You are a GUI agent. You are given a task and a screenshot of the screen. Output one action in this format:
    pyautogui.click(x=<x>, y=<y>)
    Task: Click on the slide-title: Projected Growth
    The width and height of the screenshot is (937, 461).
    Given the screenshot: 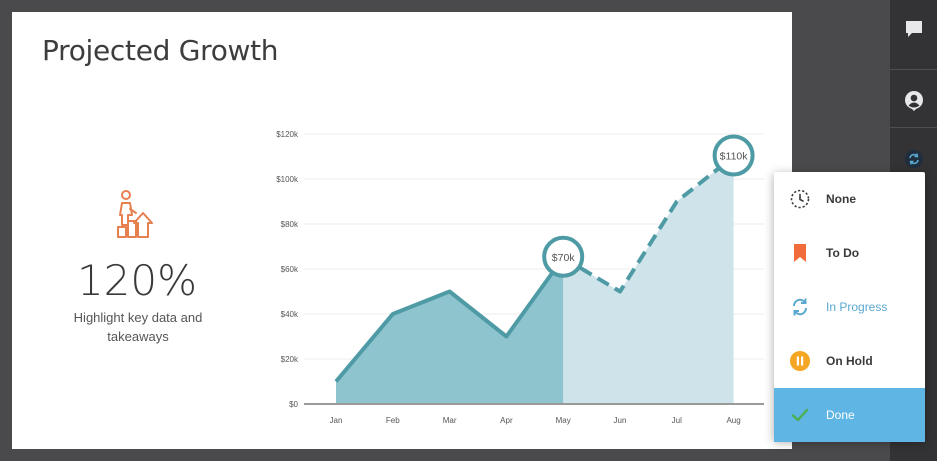 What is the action you would take?
    pyautogui.click(x=160, y=50)
    